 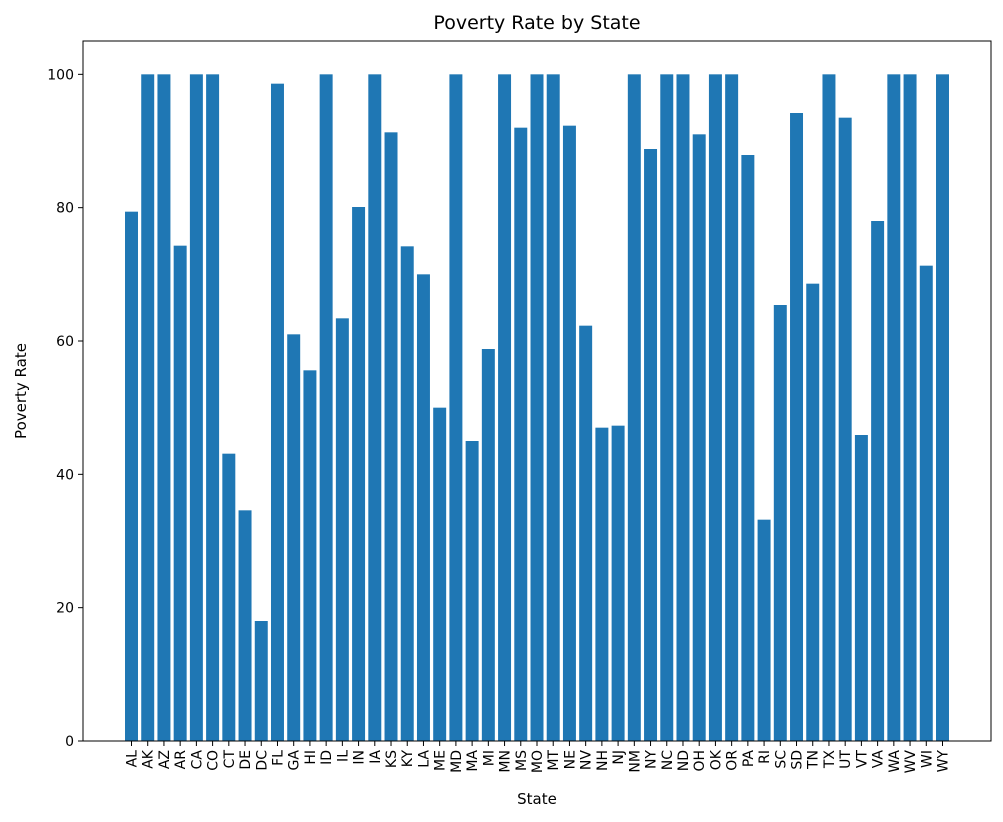 What do you see at coordinates (213, 407) in the screenshot?
I see `bar-co` at bounding box center [213, 407].